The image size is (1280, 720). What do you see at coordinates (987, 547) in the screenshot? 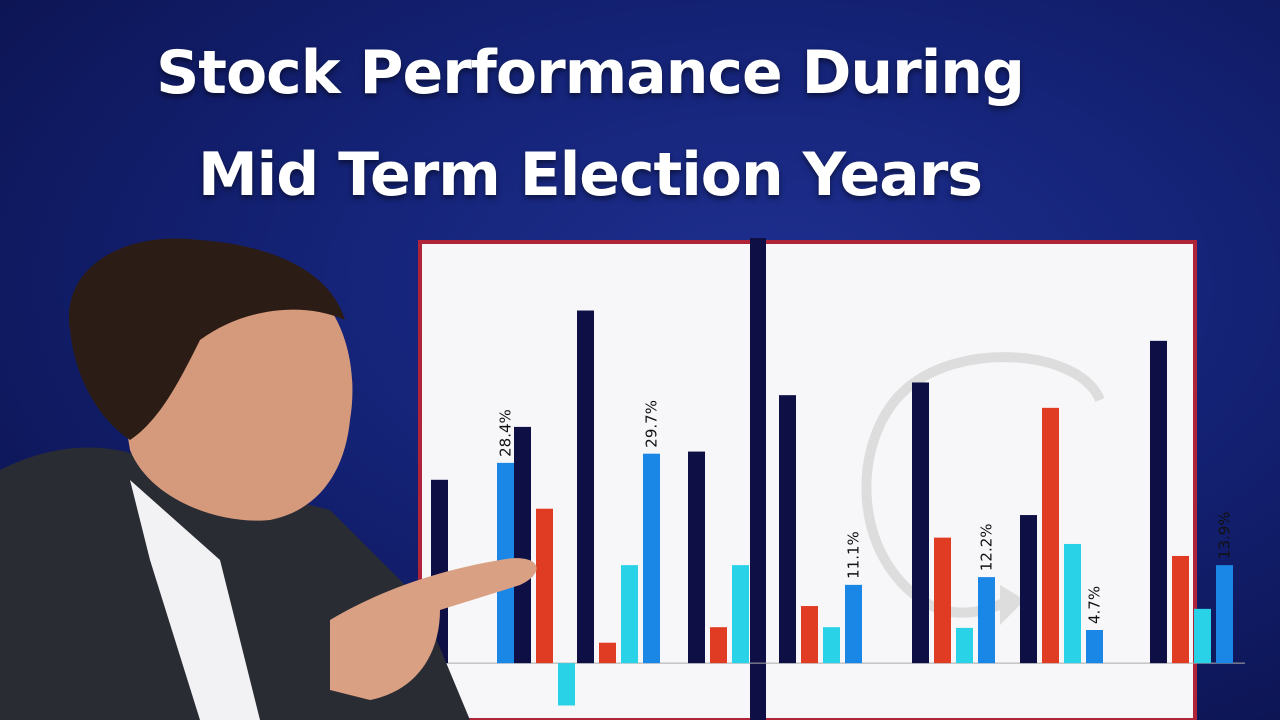
I see `value-label: 12.2%` at bounding box center [987, 547].